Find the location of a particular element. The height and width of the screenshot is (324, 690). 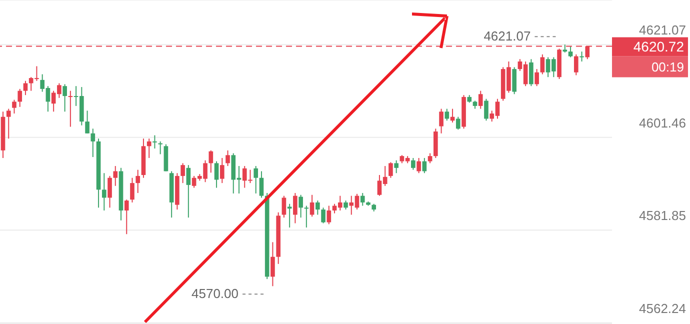

y-tick-label: 4601.46 is located at coordinates (662, 122).